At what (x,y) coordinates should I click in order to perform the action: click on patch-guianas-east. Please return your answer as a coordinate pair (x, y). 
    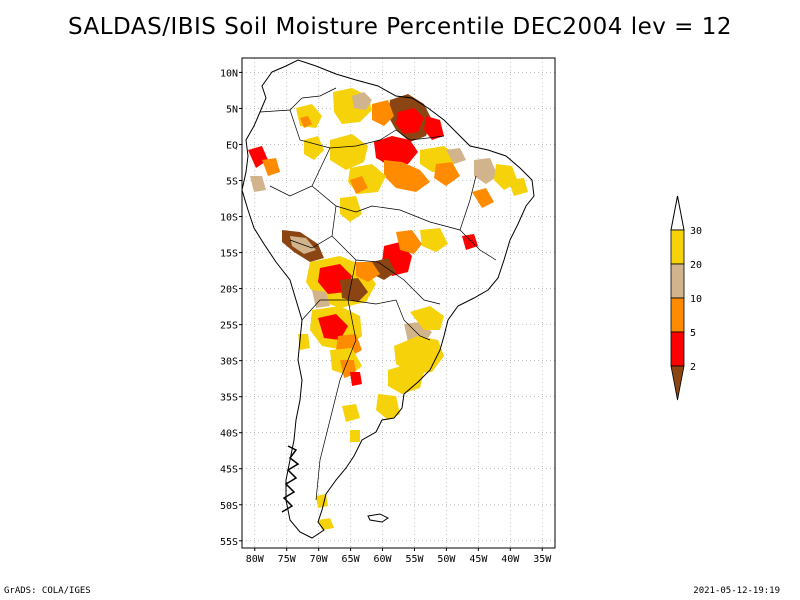
    Looking at the image, I should click on (434, 128).